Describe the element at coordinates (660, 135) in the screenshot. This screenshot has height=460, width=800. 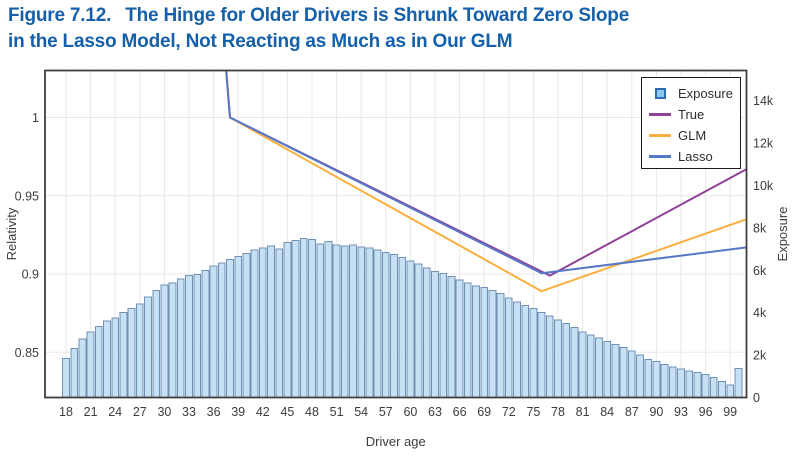
I see `glm-line-icon` at that location.